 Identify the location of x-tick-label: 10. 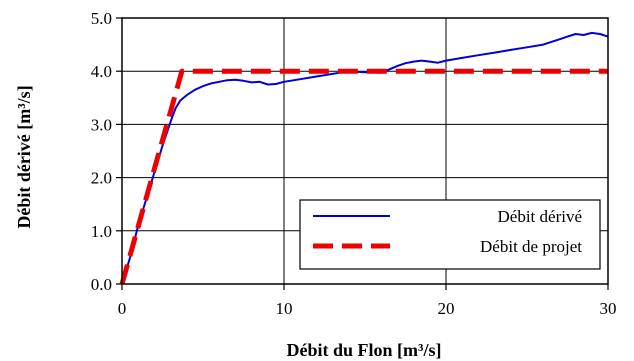
(284, 308).